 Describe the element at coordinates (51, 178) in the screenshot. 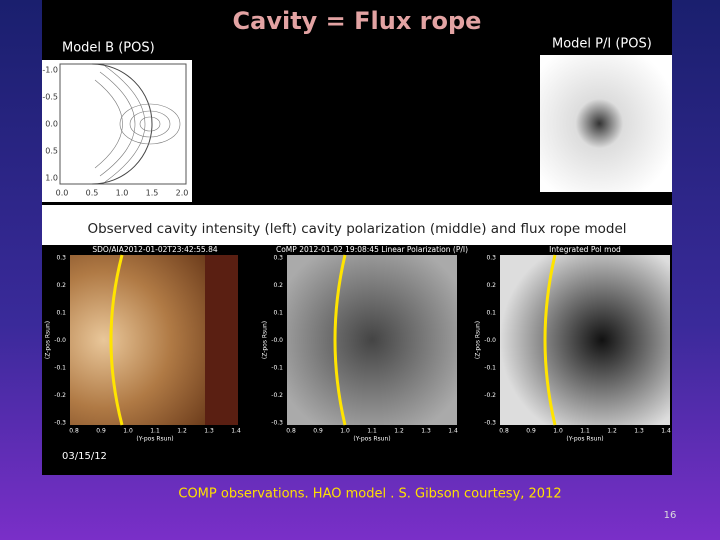

I see `model-b-ytick: 1.0` at that location.